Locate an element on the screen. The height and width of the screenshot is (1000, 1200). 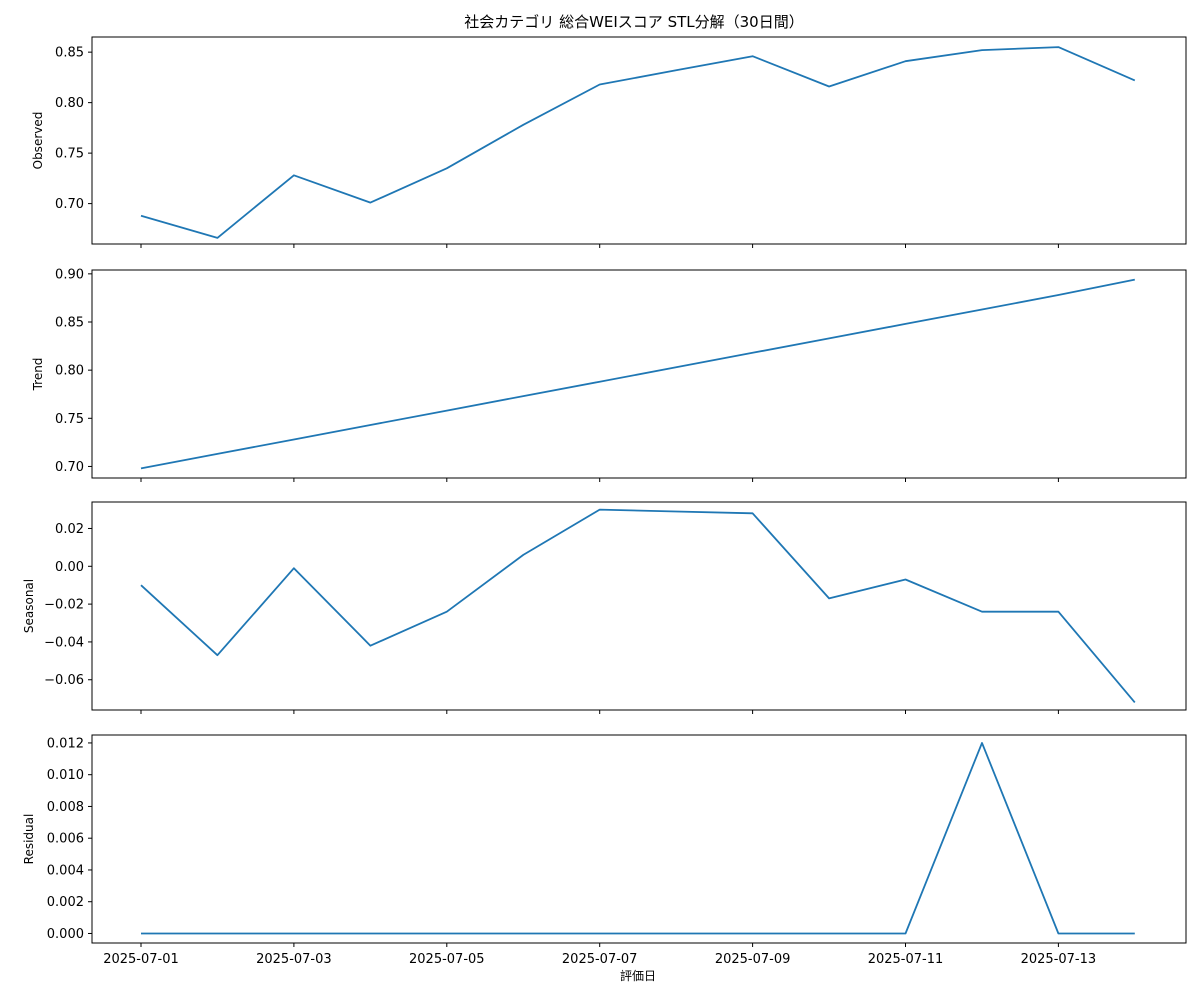
x-tick-label: 2025-07-05 is located at coordinates (447, 959).